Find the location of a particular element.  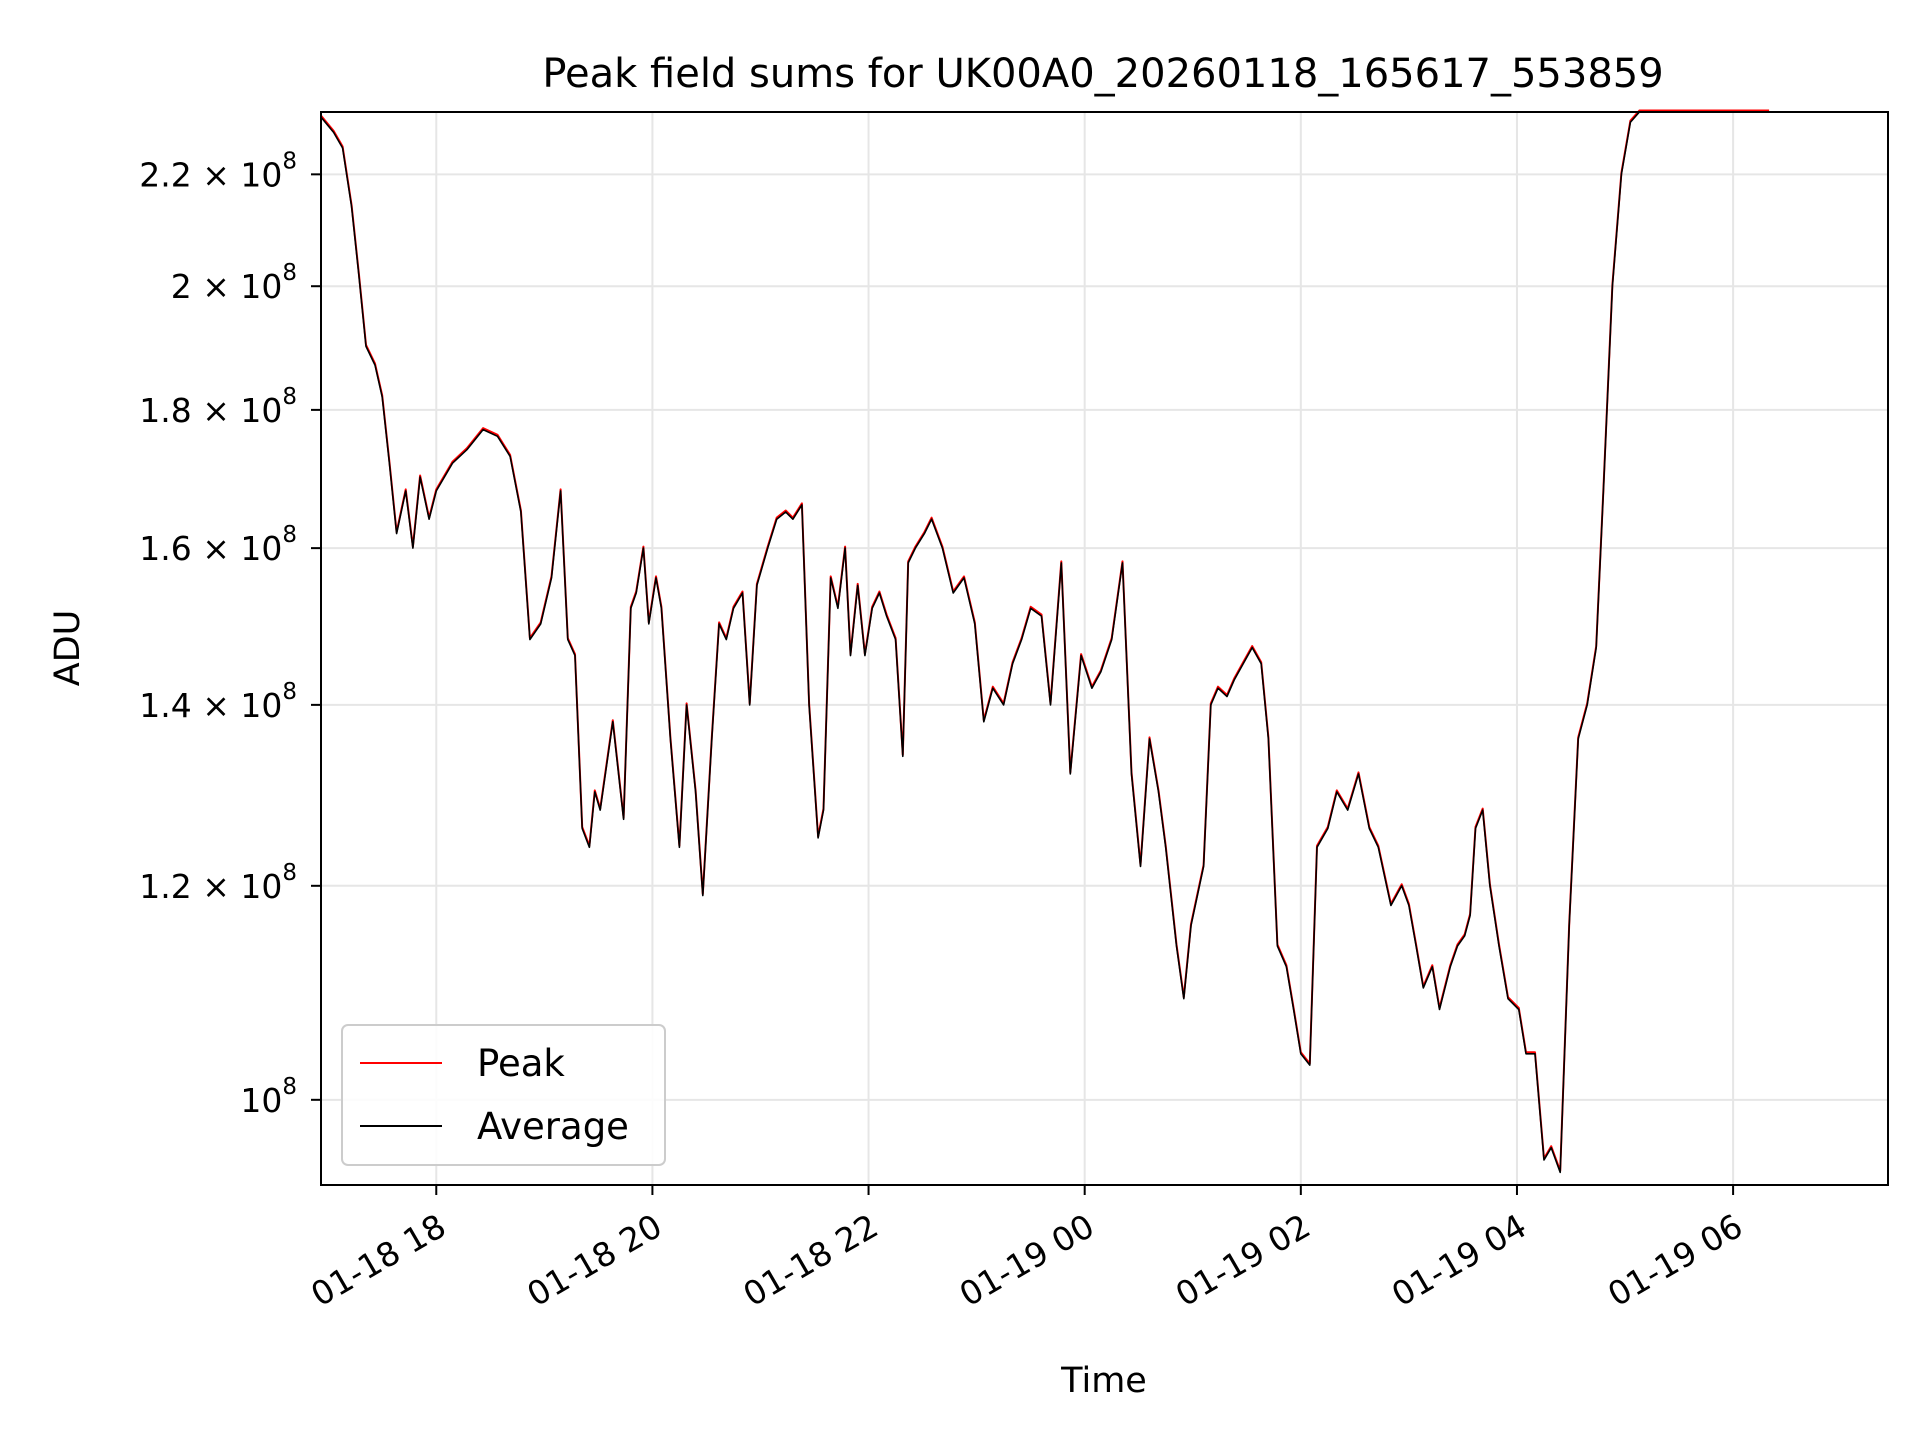

legend-box is located at coordinates (503, 1095).